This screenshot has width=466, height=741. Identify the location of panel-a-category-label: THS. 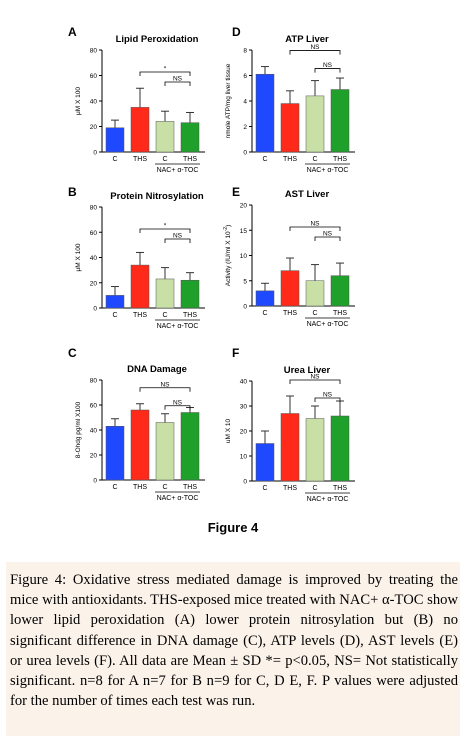
(190, 159).